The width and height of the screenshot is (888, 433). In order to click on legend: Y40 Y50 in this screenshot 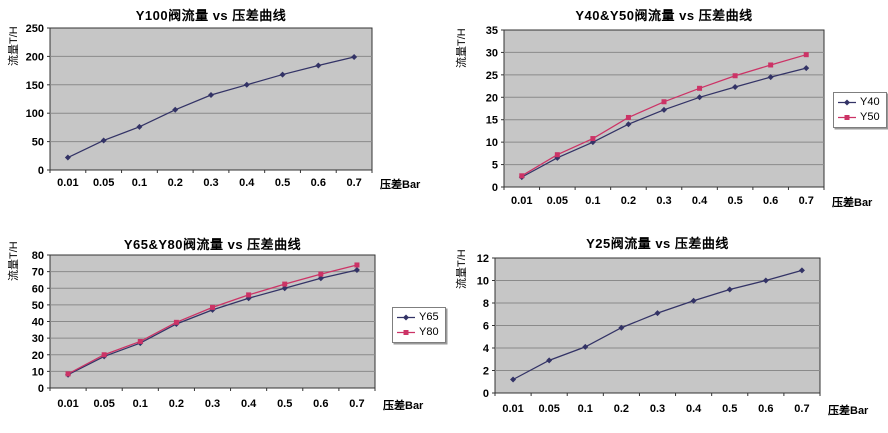, I will do `click(860, 110)`.